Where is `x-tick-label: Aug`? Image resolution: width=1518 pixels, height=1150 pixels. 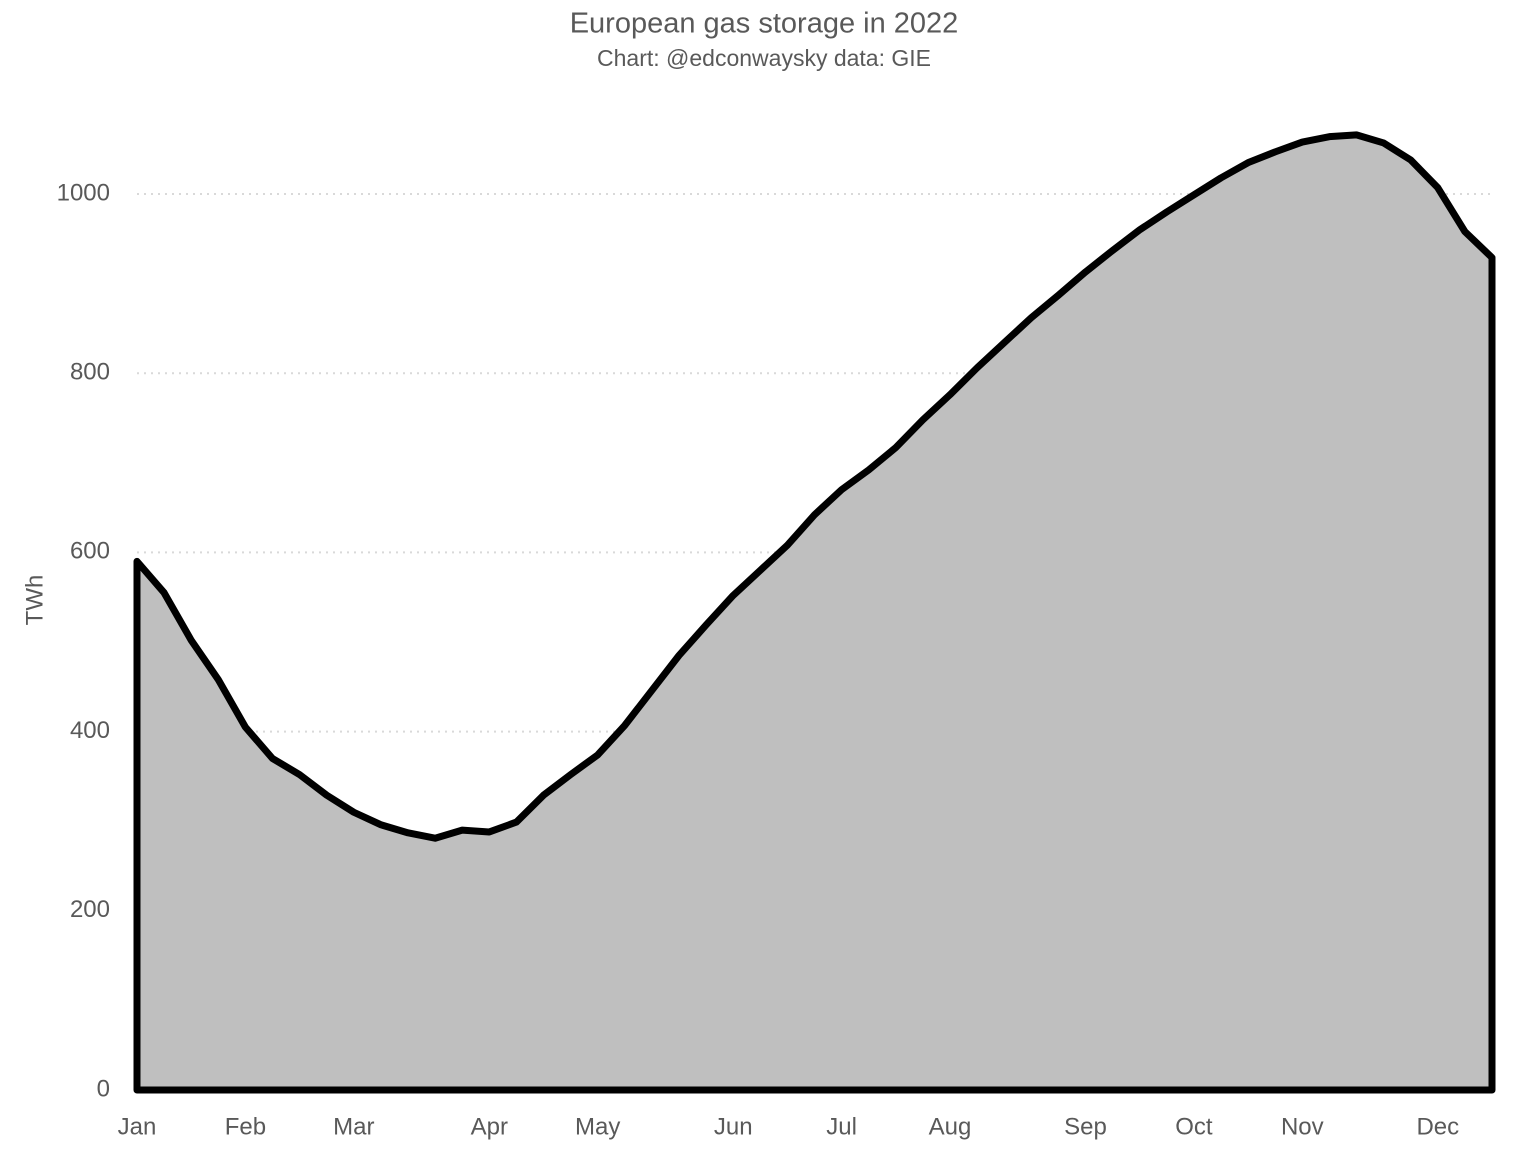 x-tick-label: Aug is located at coordinates (950, 1126).